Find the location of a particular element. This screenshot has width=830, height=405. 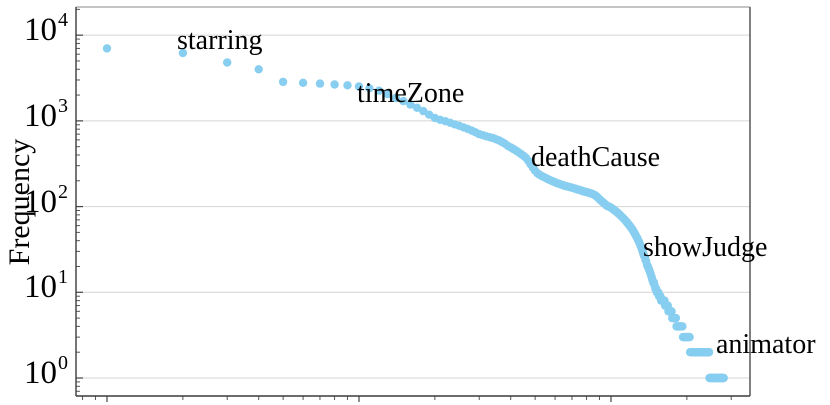

y-tick-exponent: 0 is located at coordinates (63, 363).